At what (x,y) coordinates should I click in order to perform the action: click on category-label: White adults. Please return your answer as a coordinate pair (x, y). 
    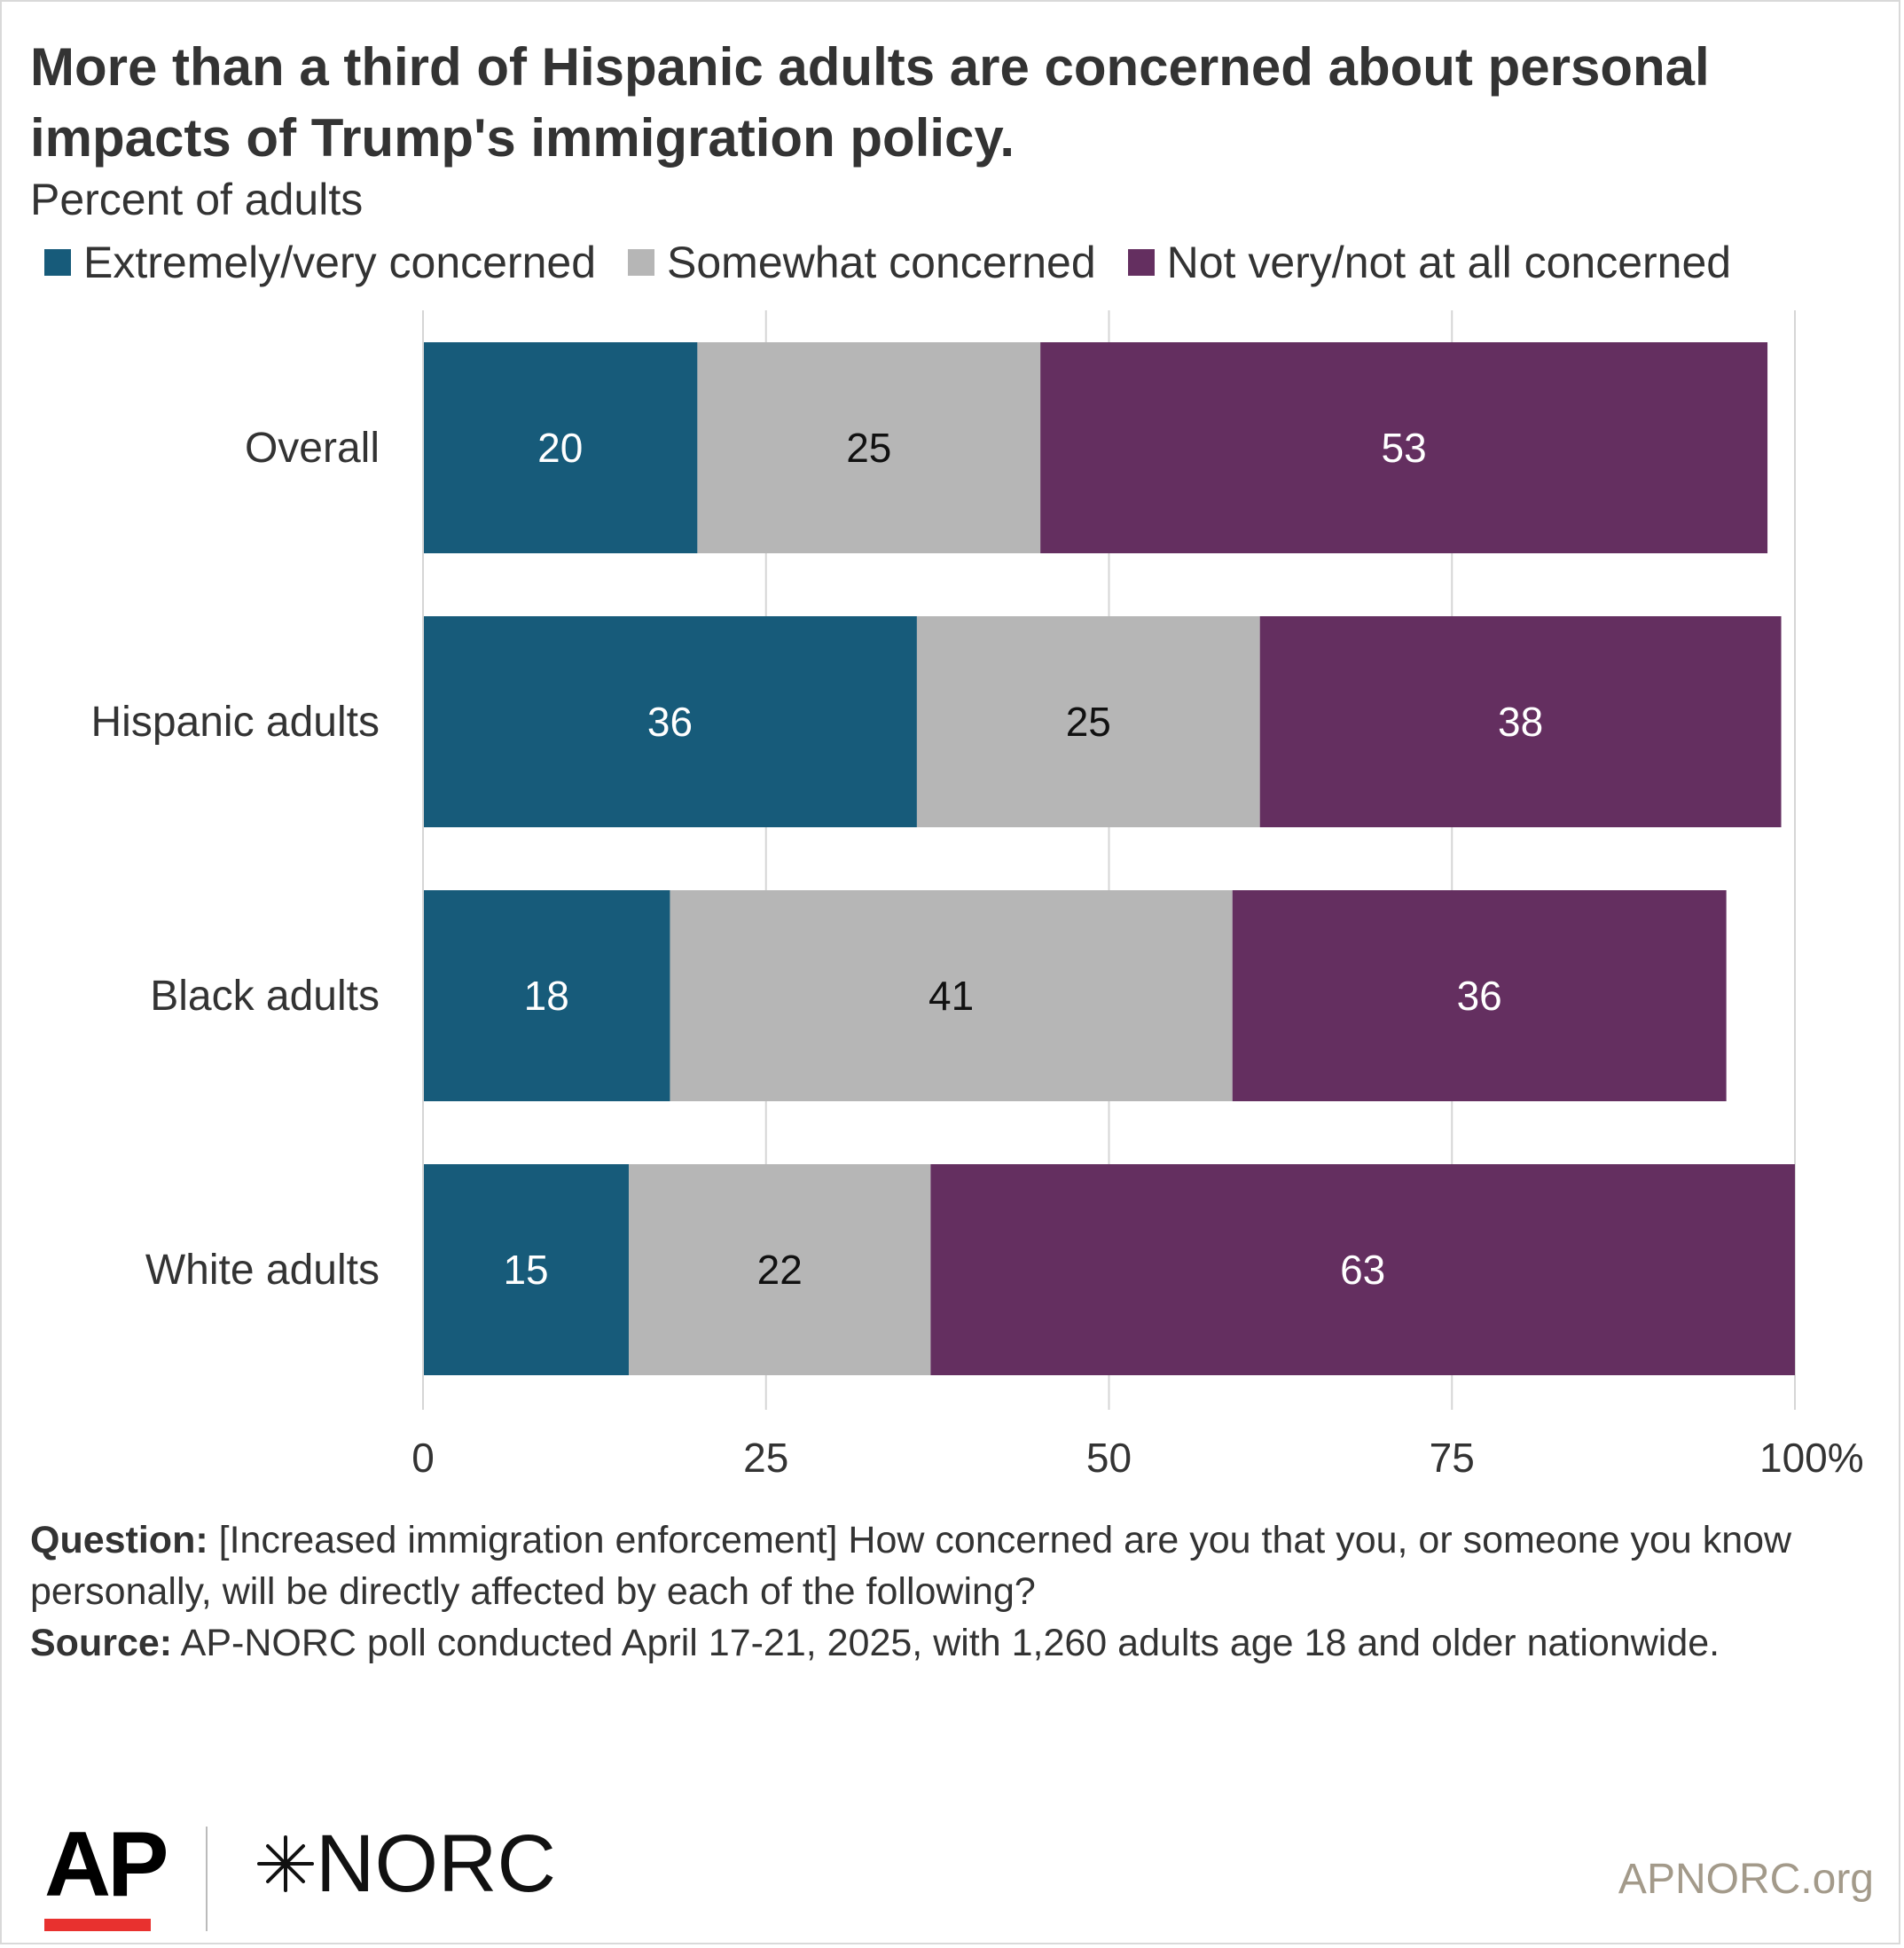
    Looking at the image, I should click on (262, 1270).